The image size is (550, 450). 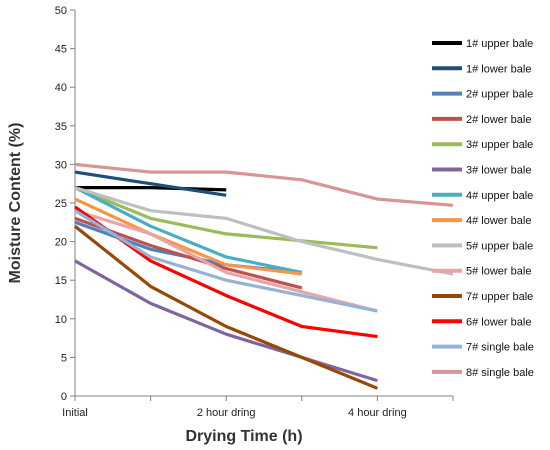 What do you see at coordinates (500, 348) in the screenshot?
I see `legend-label: 7# single bale` at bounding box center [500, 348].